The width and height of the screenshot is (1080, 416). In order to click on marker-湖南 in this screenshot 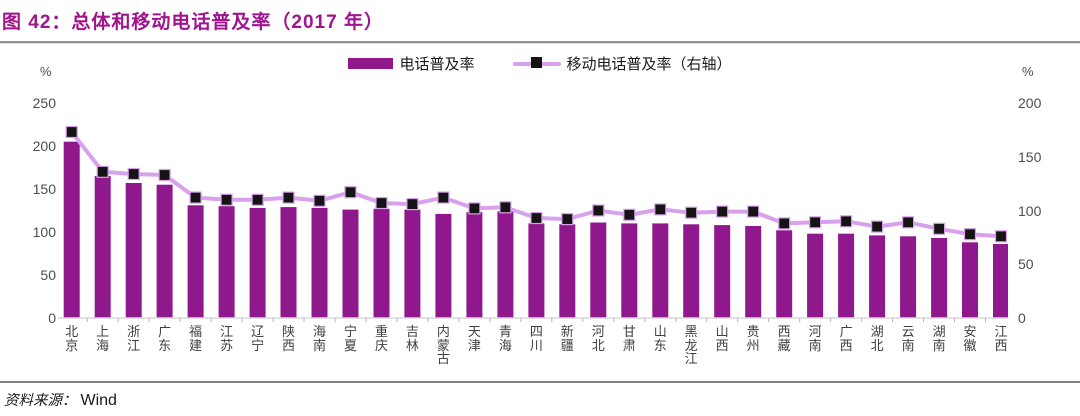, I will do `click(939, 228)`.